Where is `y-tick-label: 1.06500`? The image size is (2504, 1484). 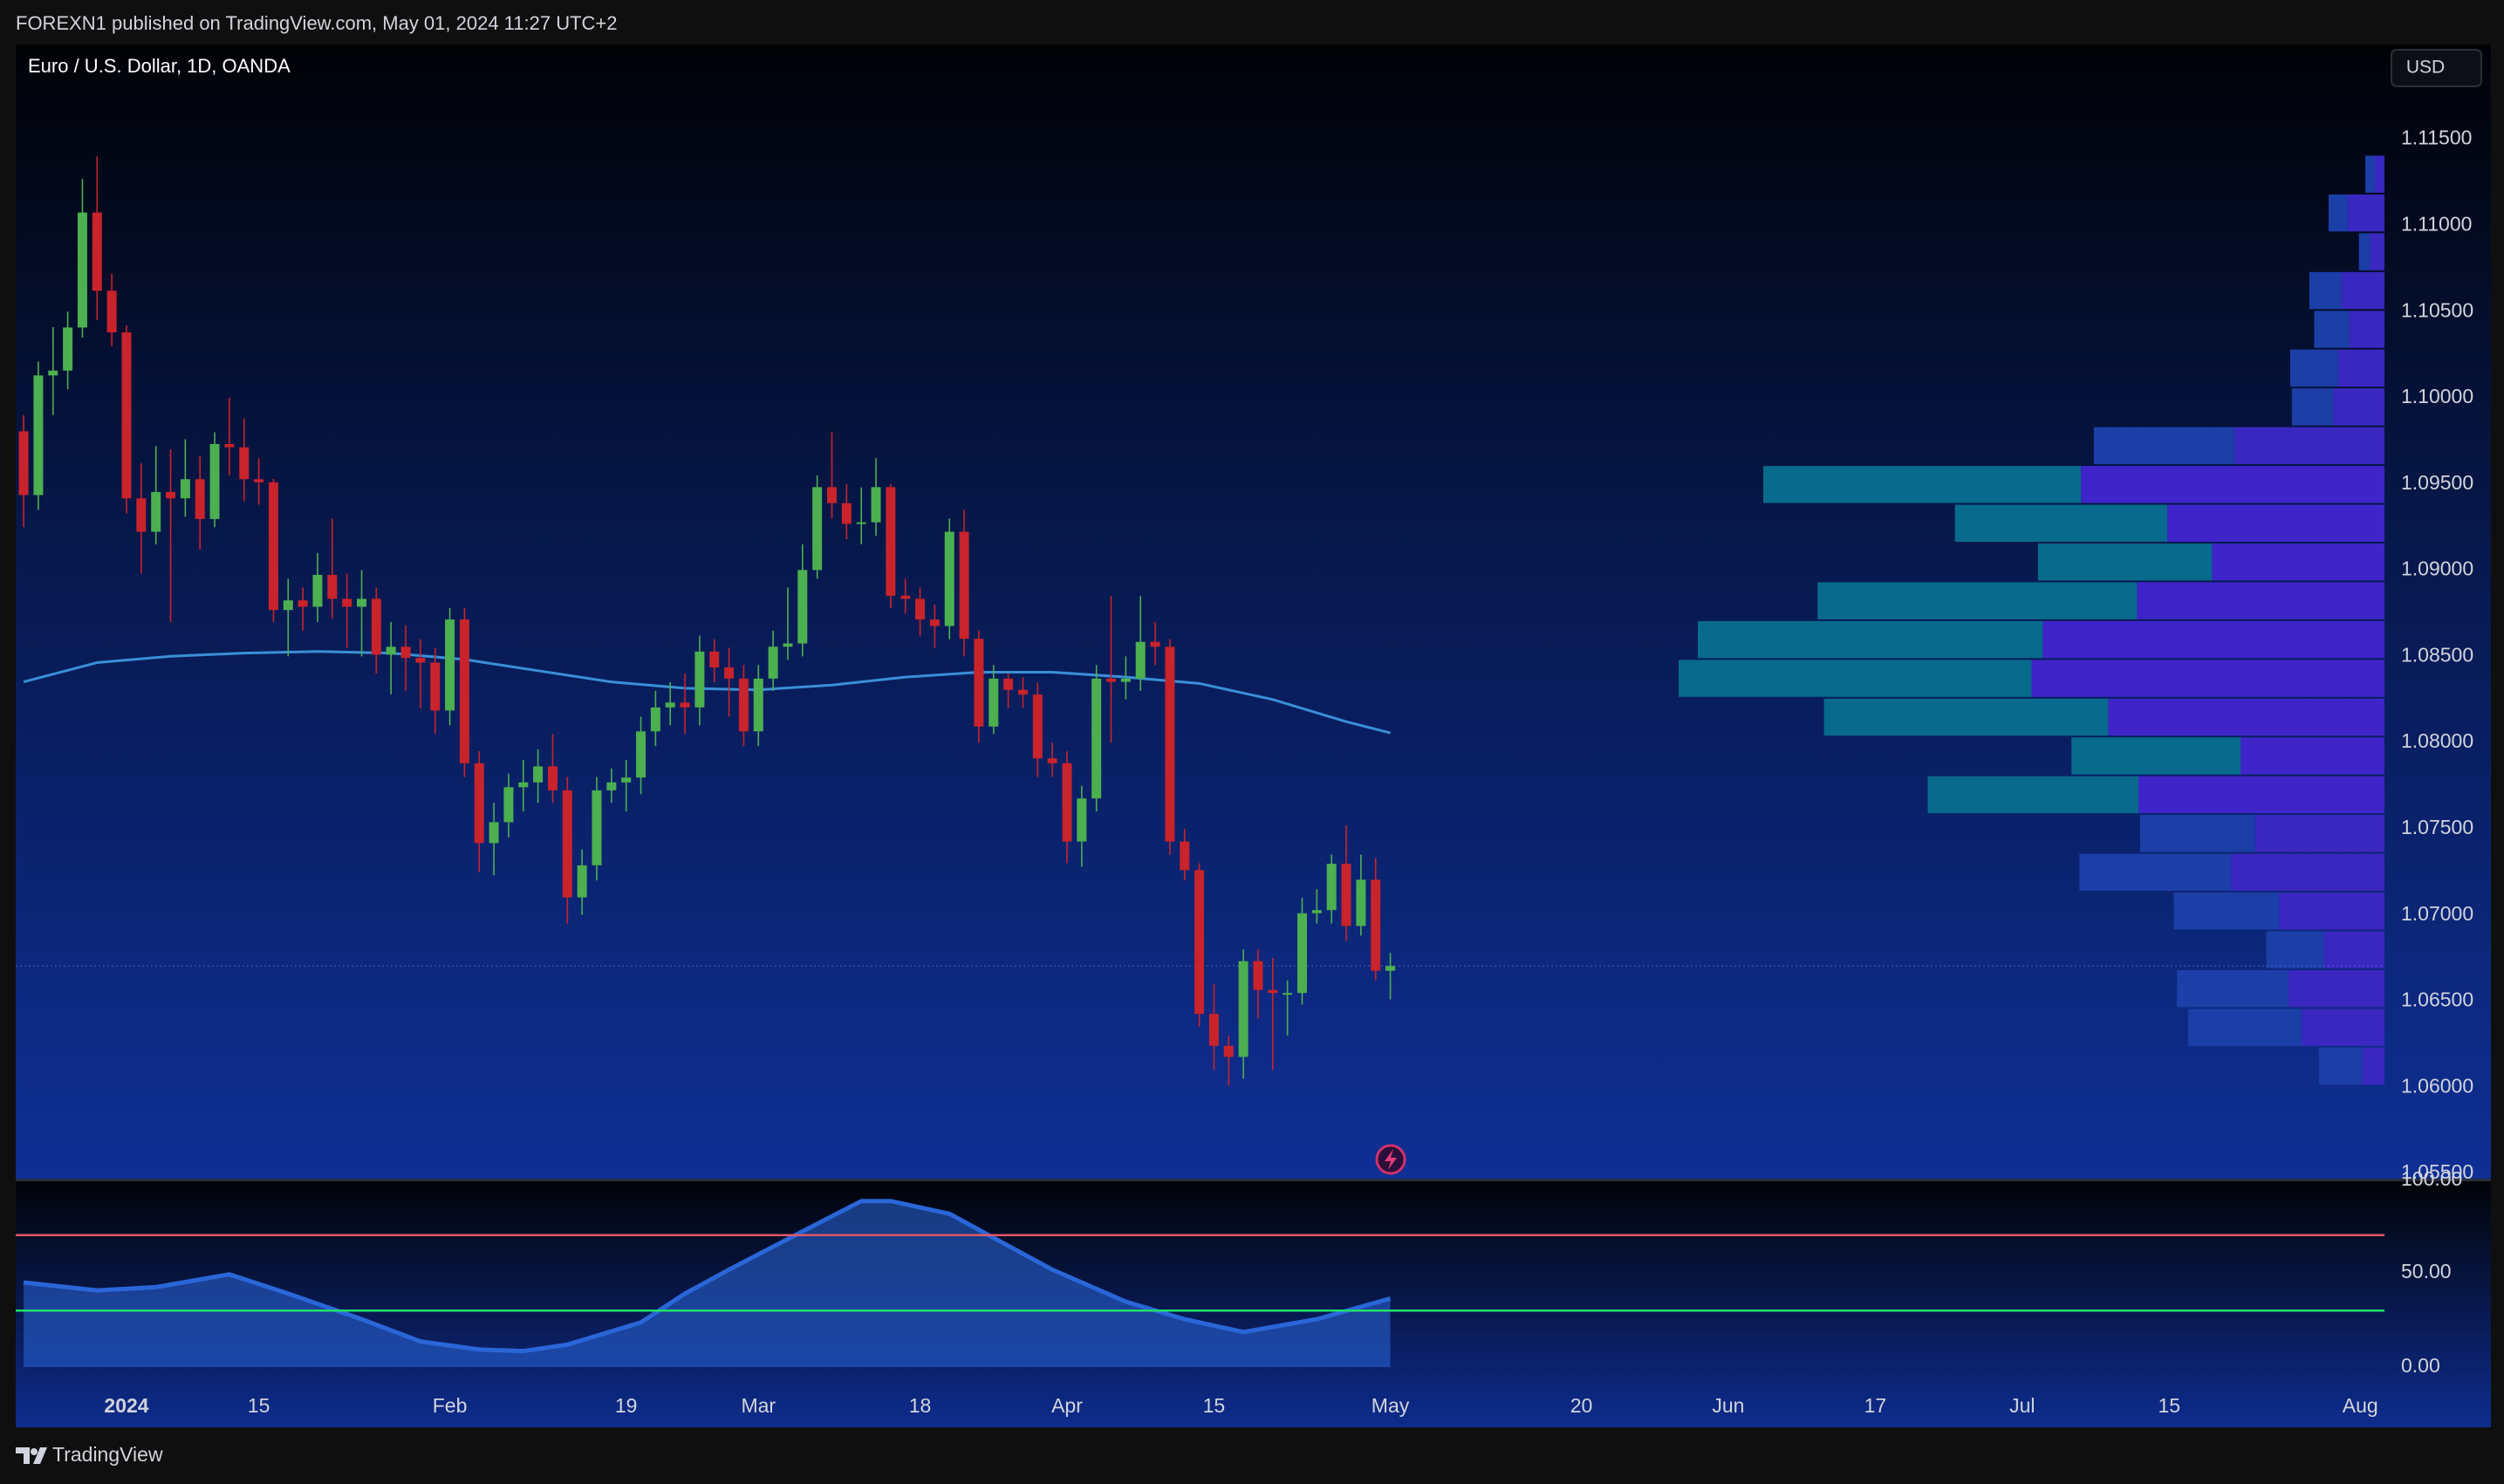
y-tick-label: 1.06500 is located at coordinates (2437, 999).